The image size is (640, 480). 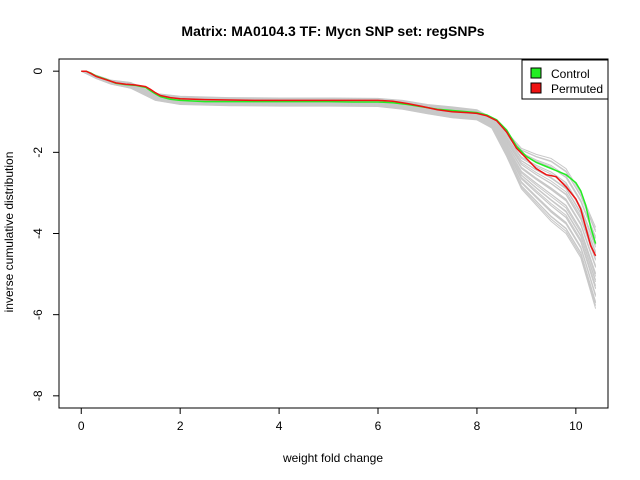 I want to click on legend-label-control: Control, so click(x=570, y=74).